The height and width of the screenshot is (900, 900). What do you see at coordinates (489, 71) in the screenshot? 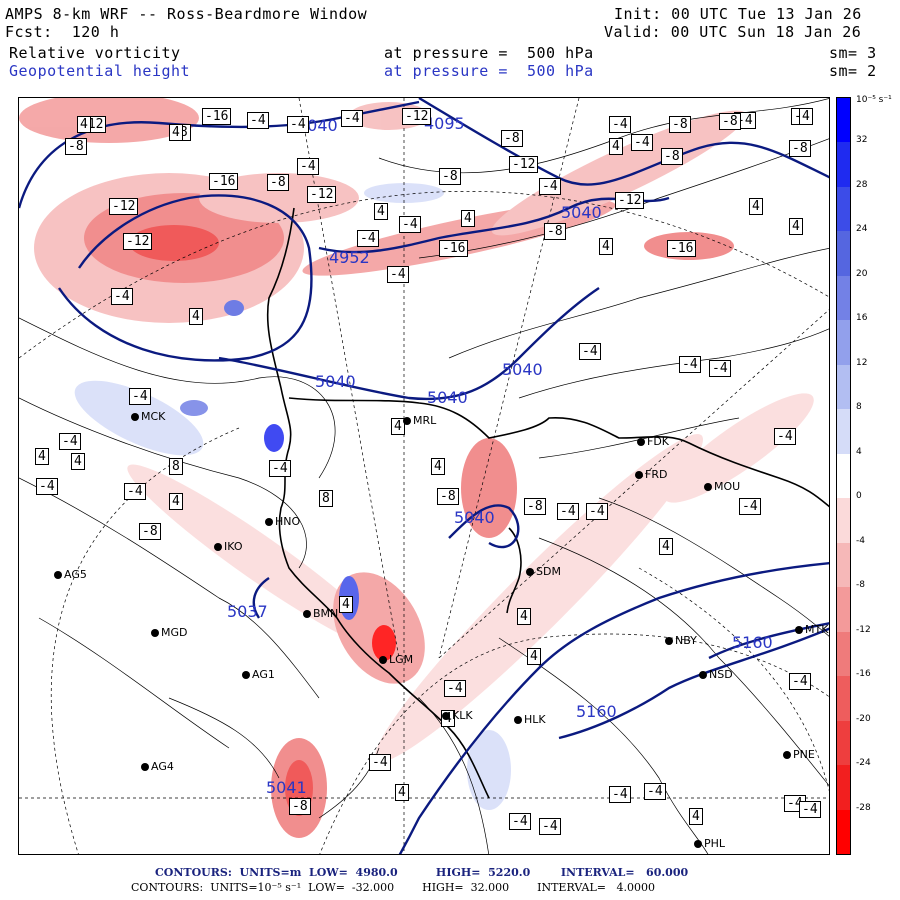
I see `level-height: at pressure = 500 hPa` at bounding box center [489, 71].